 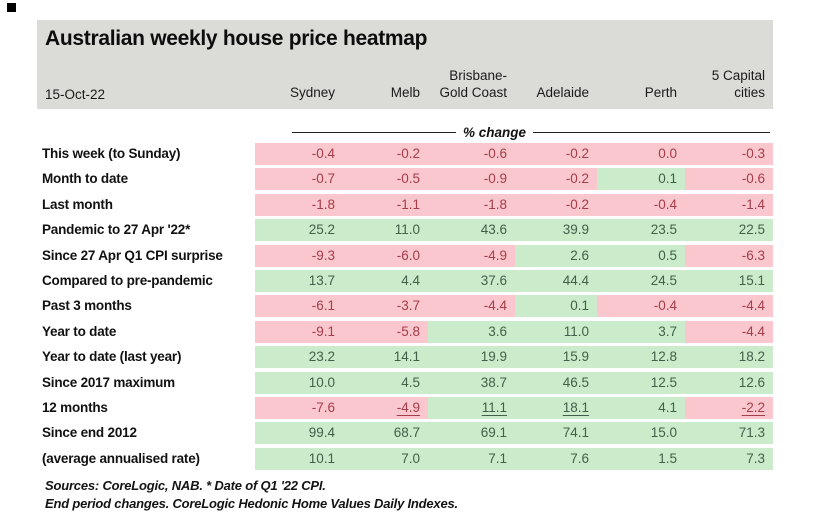 I want to click on value-cell: 69.1, so click(x=471, y=433).